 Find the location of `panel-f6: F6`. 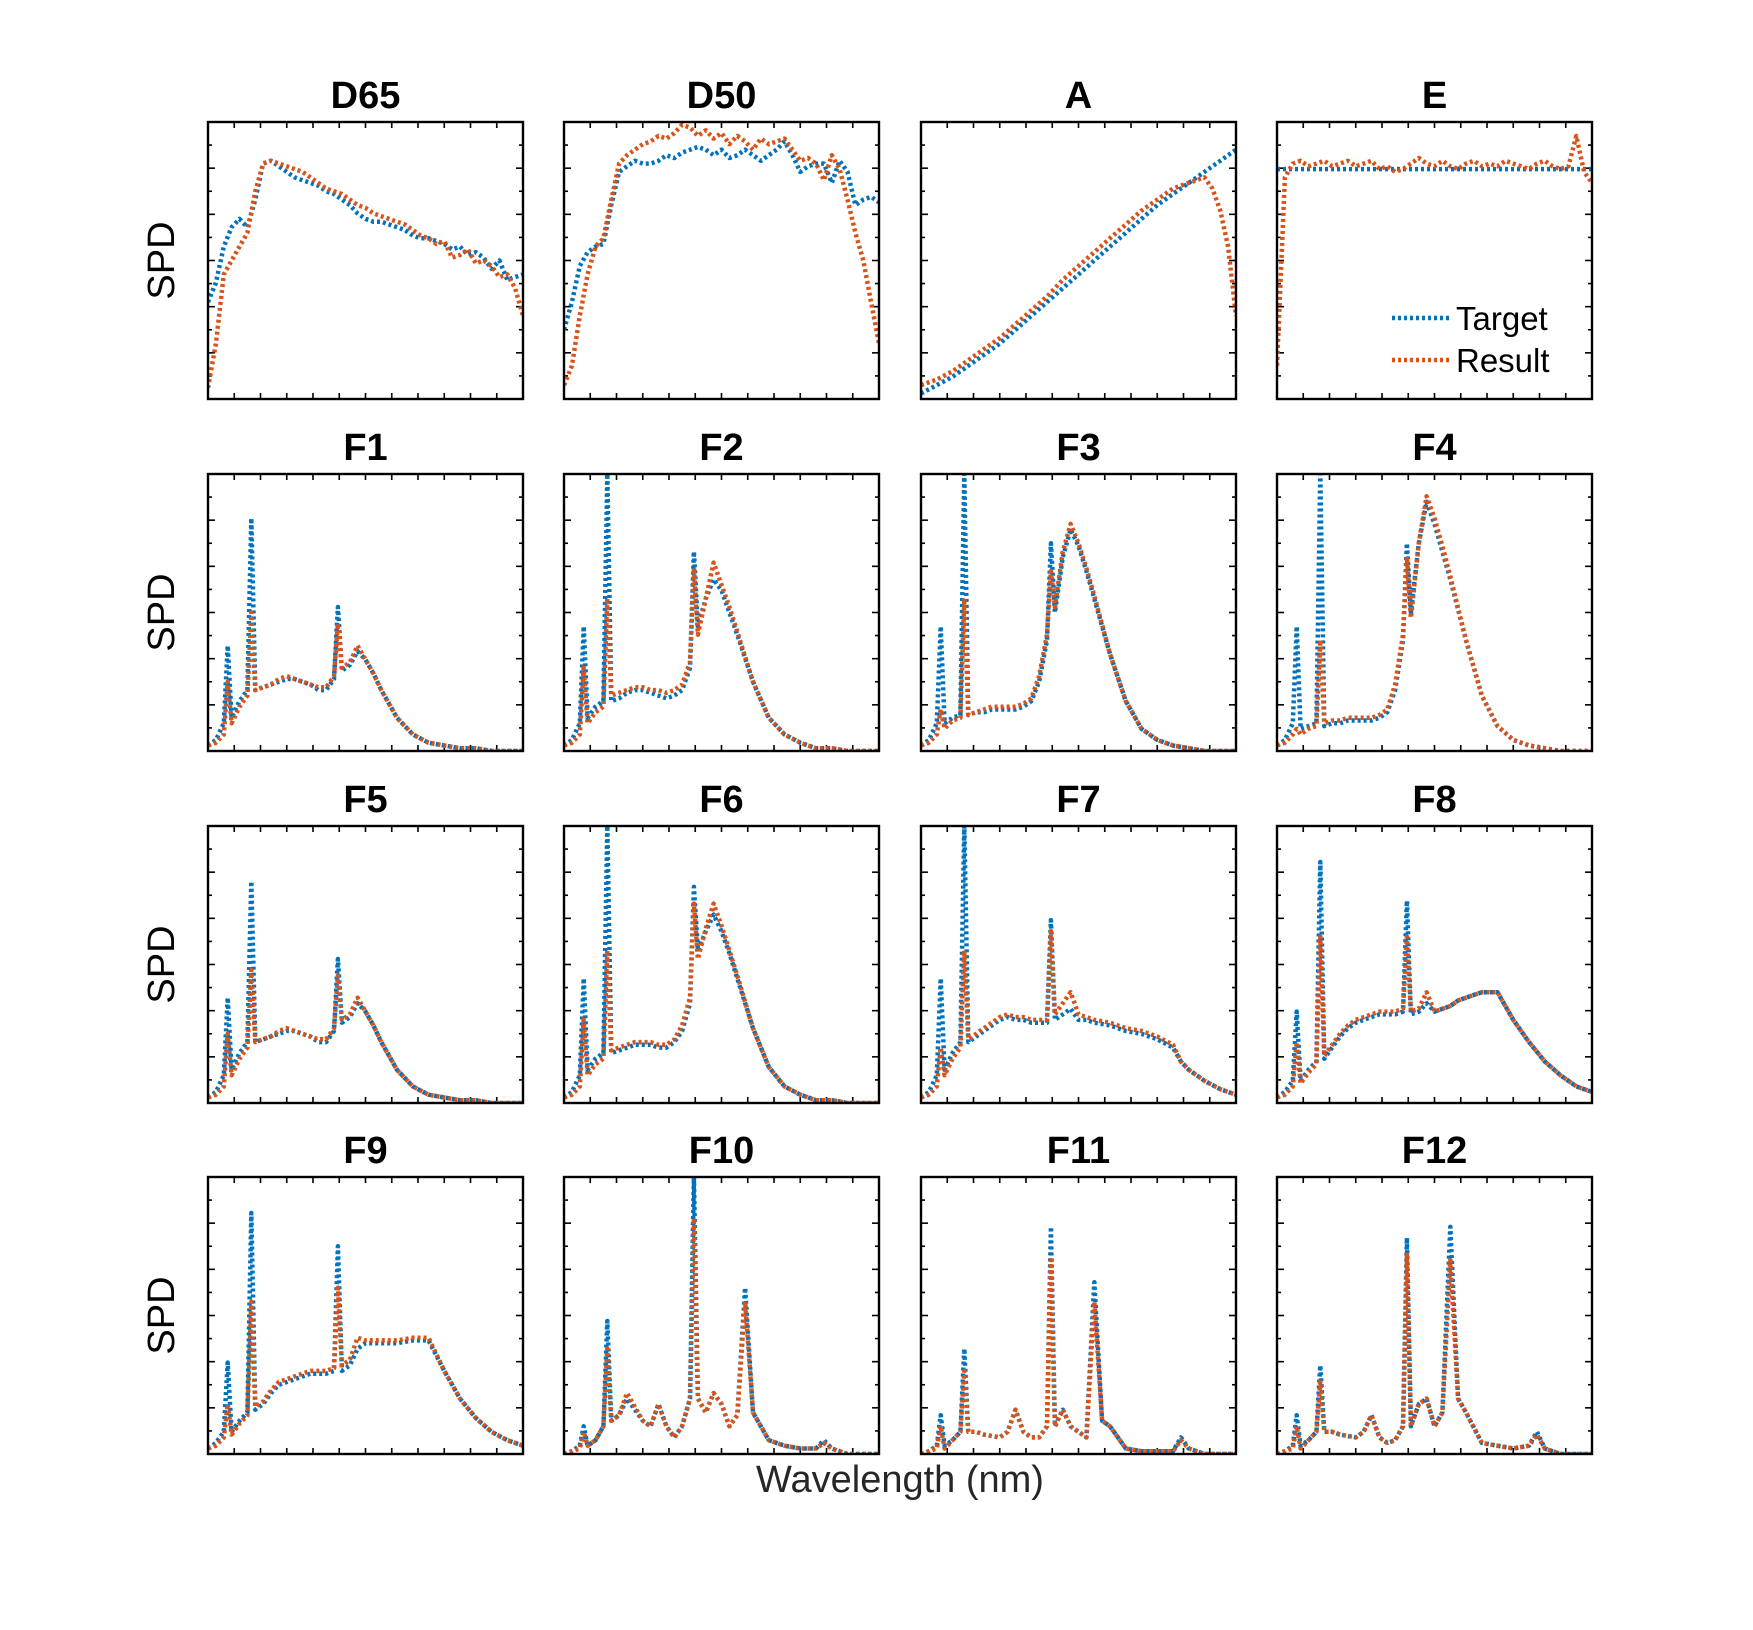

panel-f6: F6 is located at coordinates (721, 942).